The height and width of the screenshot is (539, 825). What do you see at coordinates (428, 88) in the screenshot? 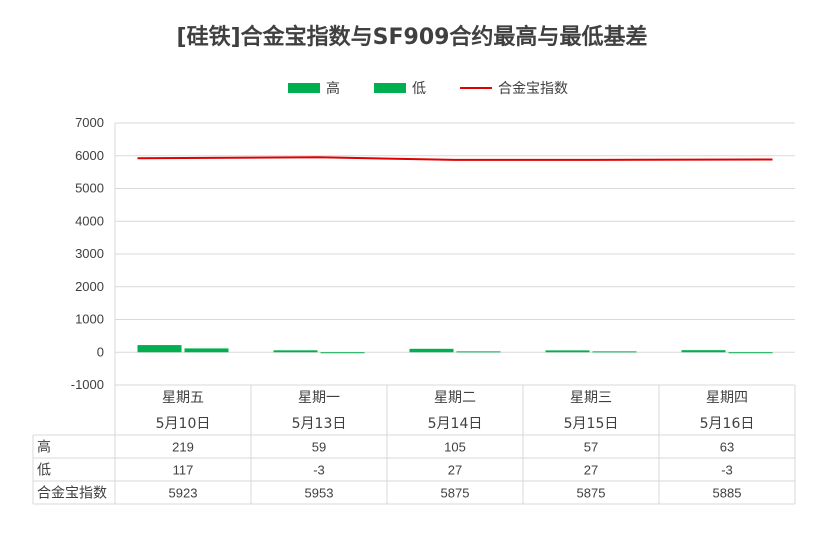
I see `legend: 高 低 合金宝指数` at bounding box center [428, 88].